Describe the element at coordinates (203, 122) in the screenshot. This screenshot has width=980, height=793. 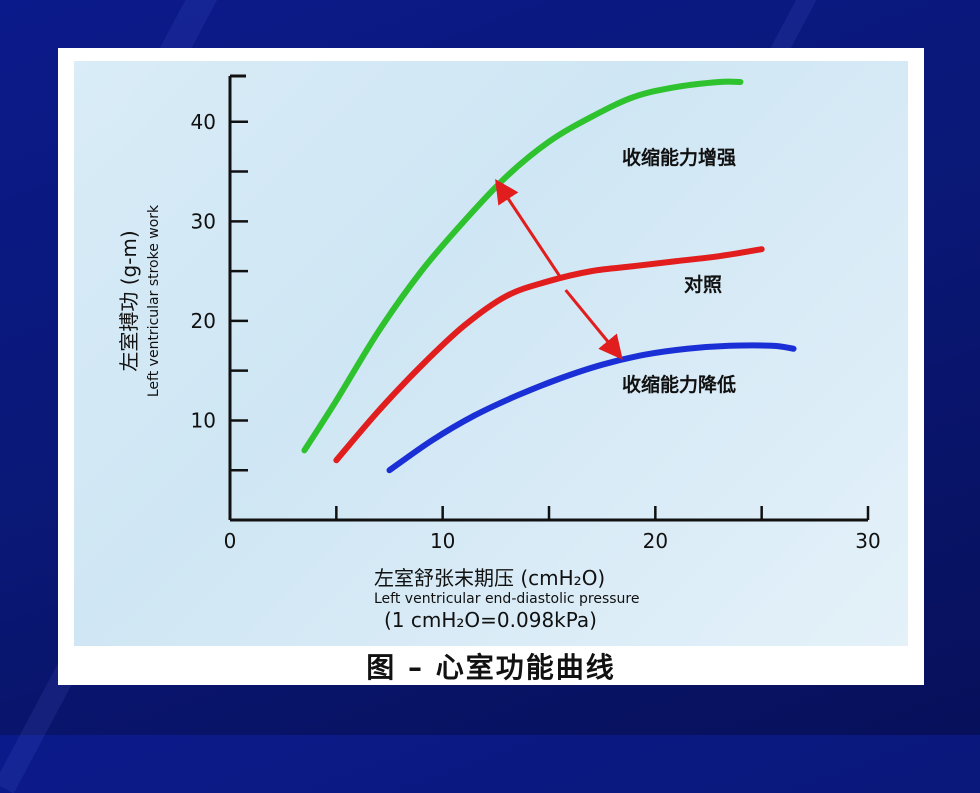
I see `y-tick-label: 40` at that location.